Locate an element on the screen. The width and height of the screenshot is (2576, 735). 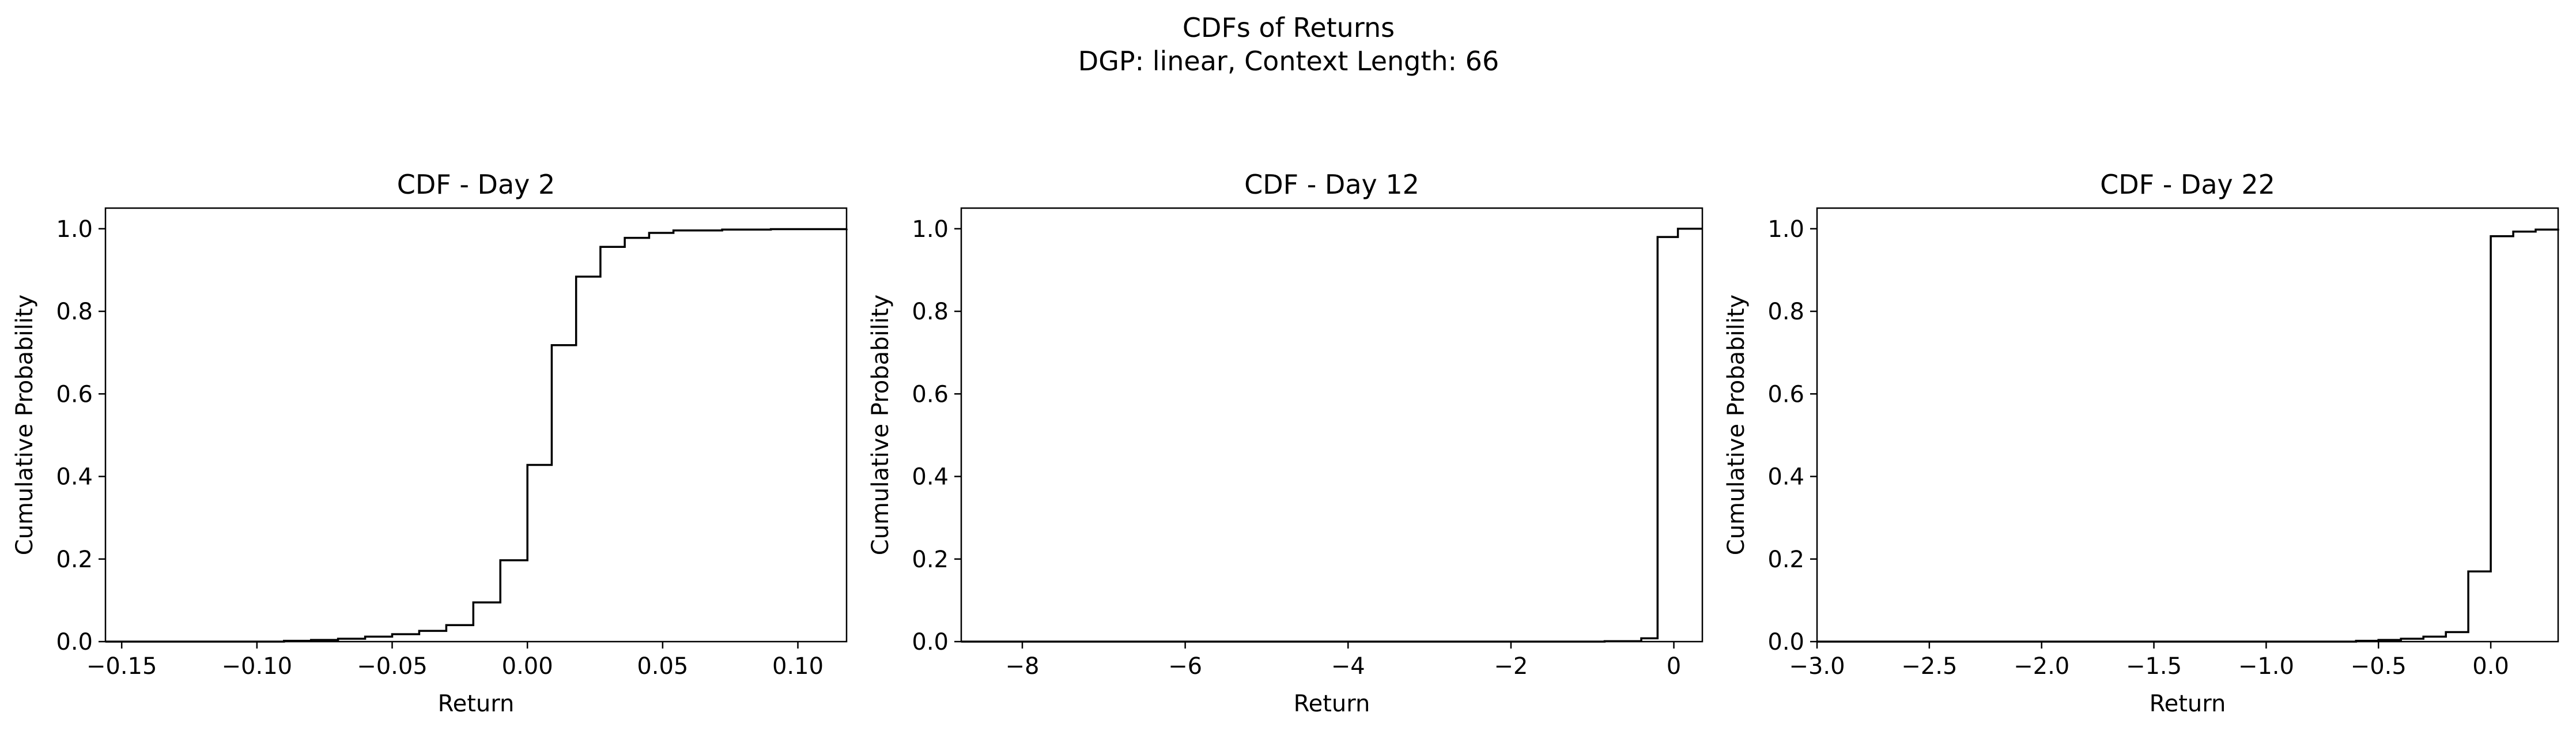
x-tick-label: −1.5 is located at coordinates (2154, 666).